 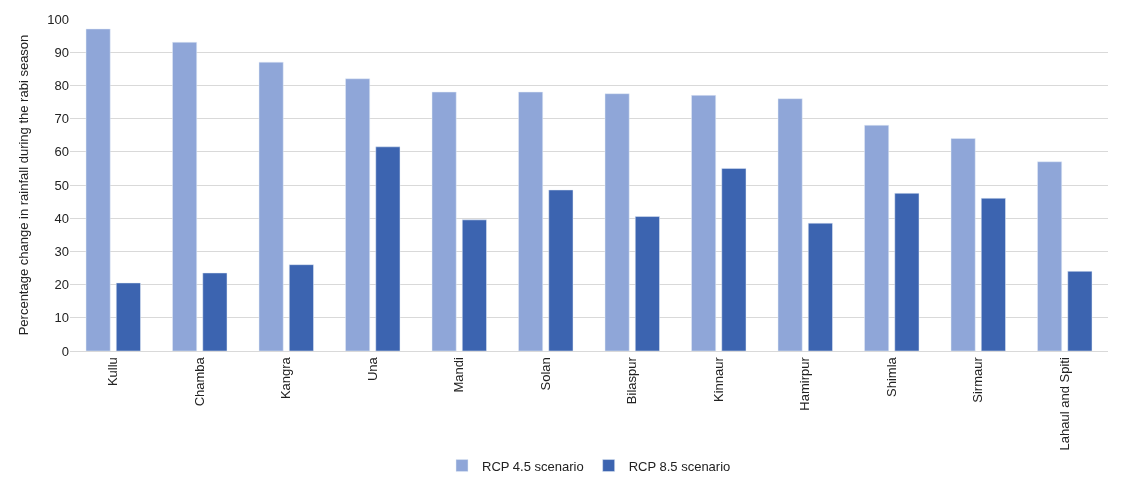 What do you see at coordinates (805, 383) in the screenshot?
I see `x-tick-label: Hamirpur` at bounding box center [805, 383].